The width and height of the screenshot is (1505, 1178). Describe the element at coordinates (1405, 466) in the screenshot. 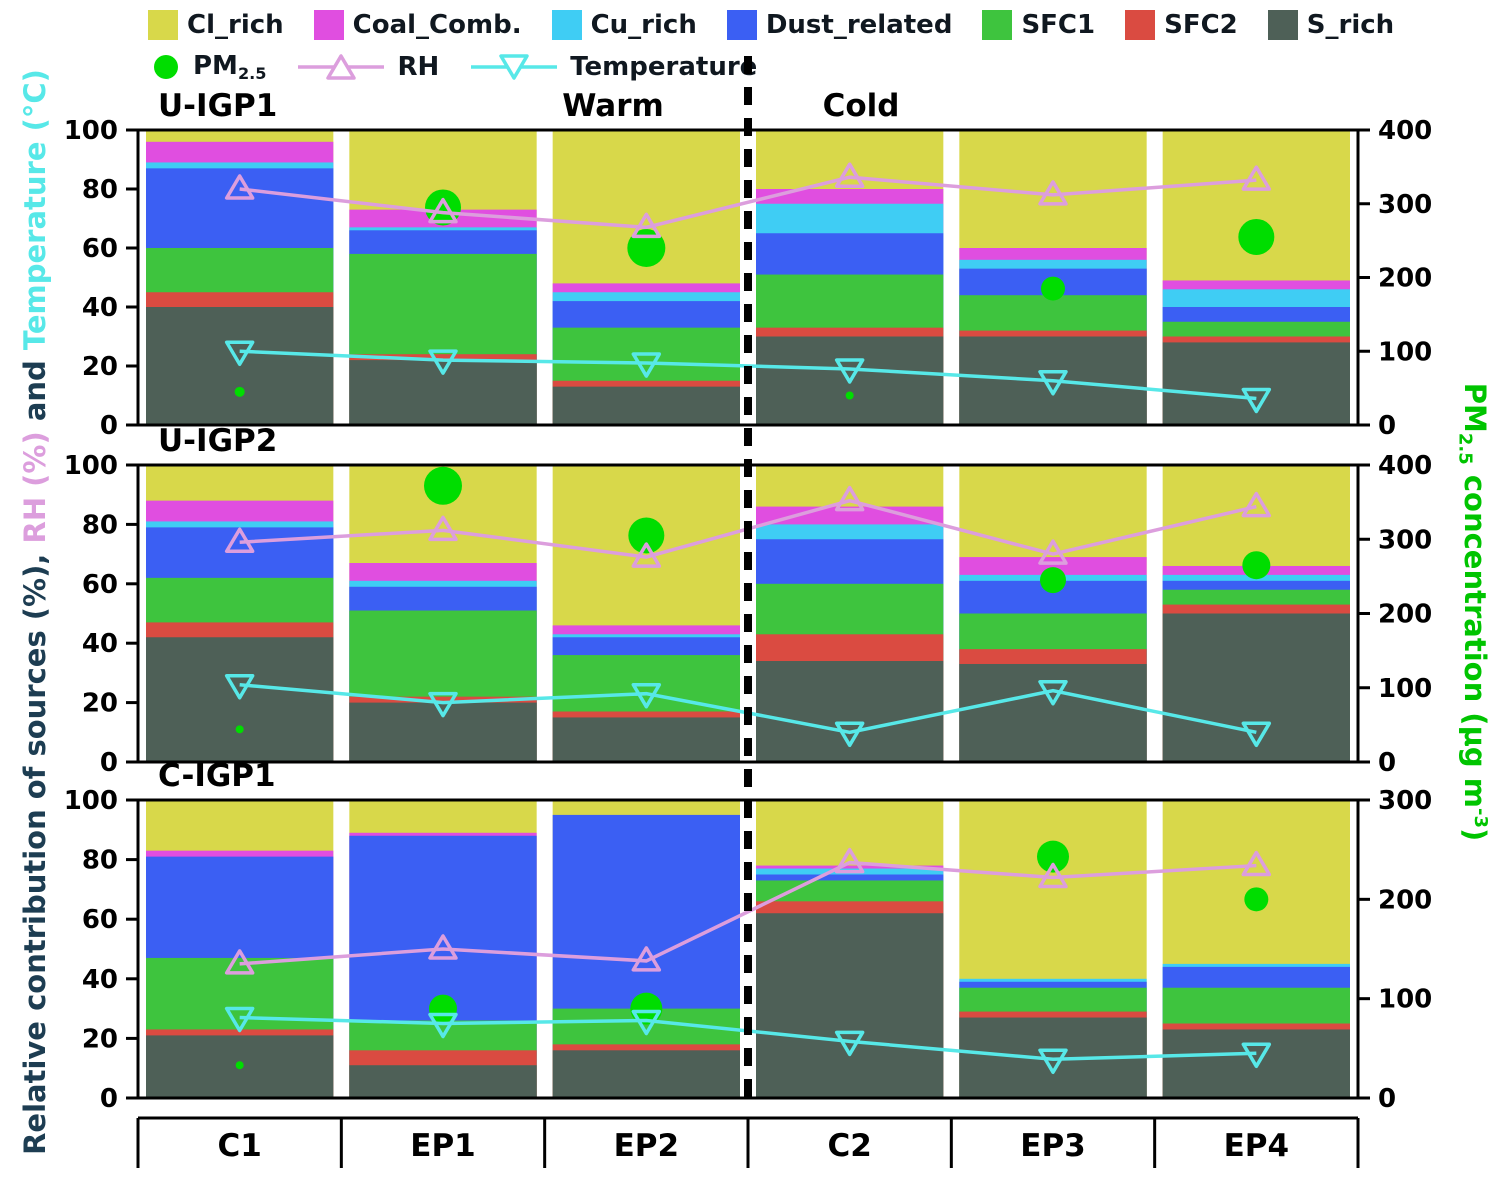

I see `right-tick-label: 400` at that location.